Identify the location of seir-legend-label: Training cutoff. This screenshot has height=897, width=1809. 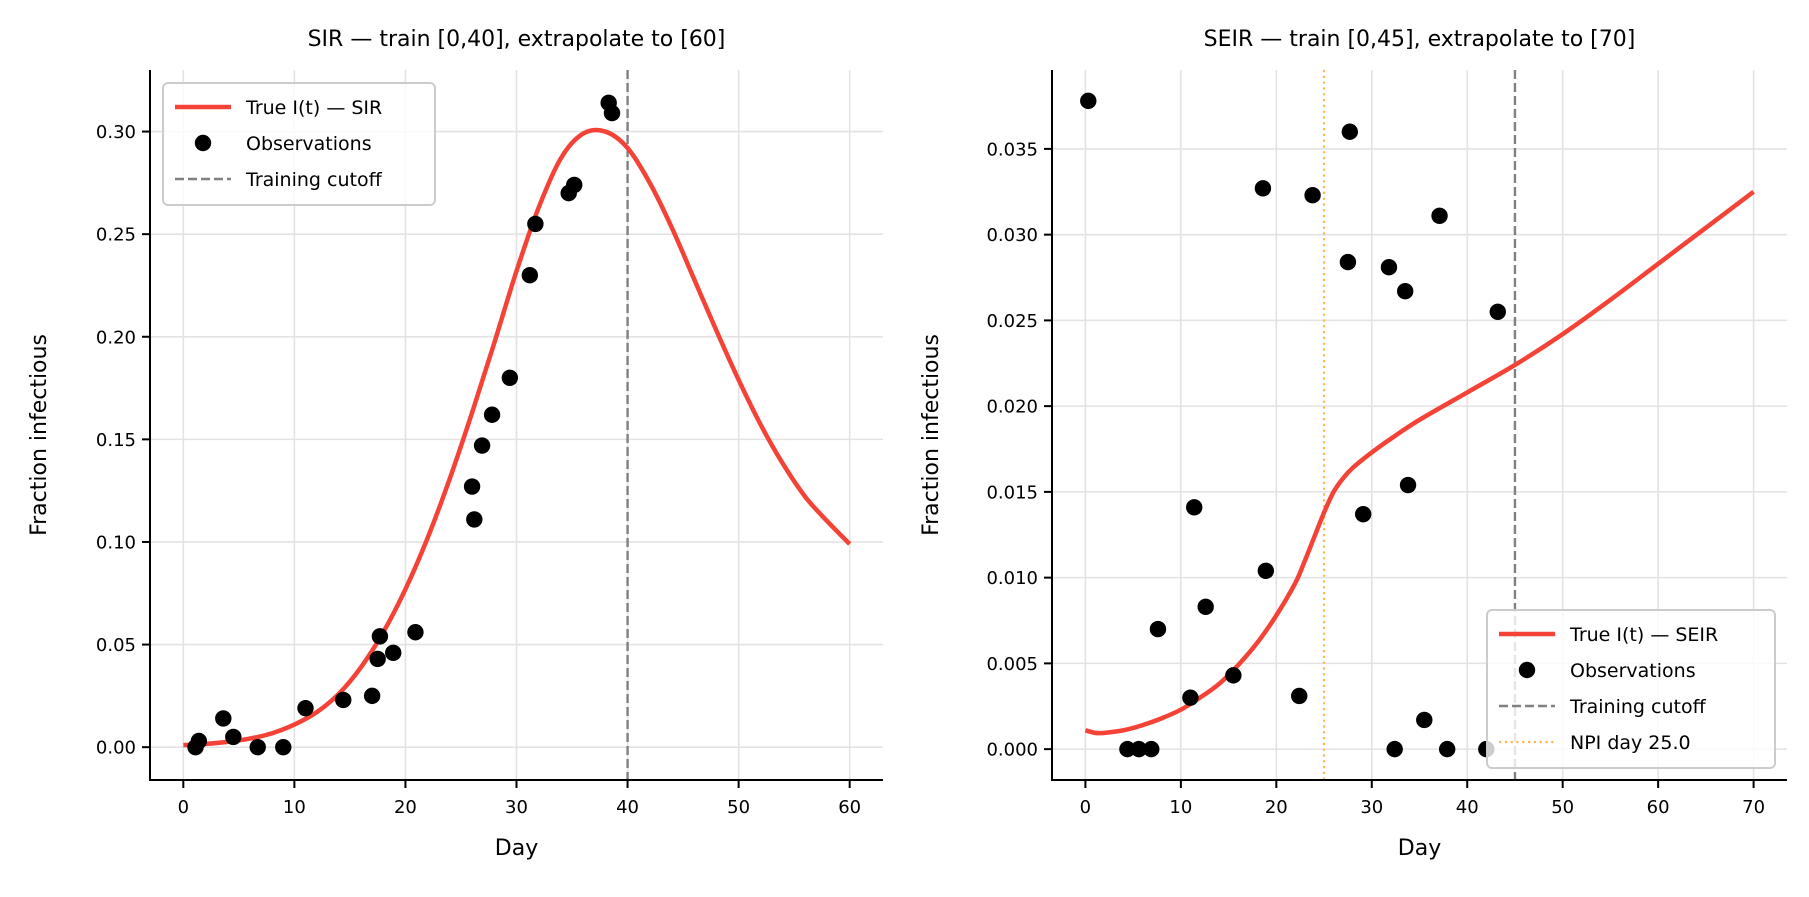
(1638, 707).